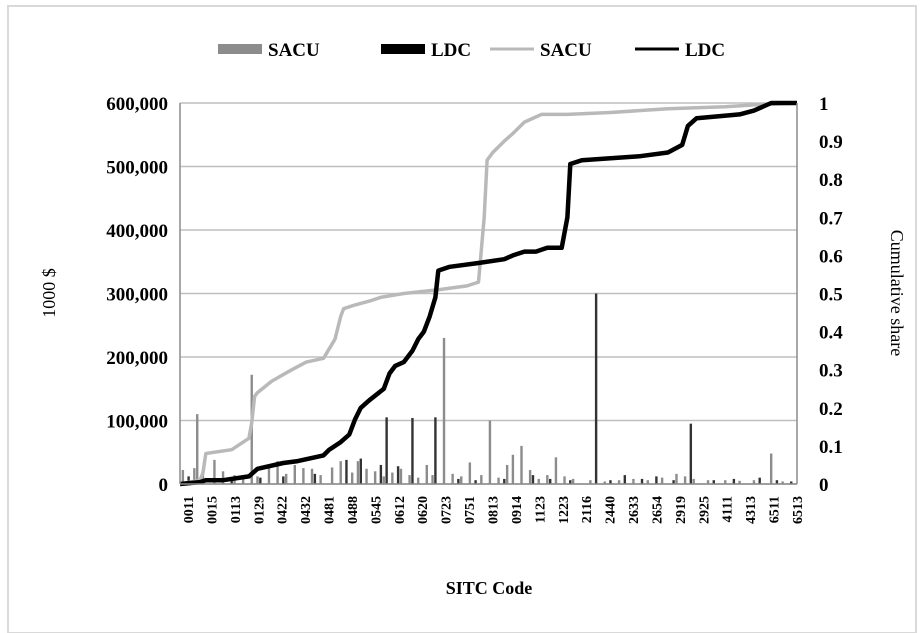  I want to click on x-tick-label: 2654, so click(657, 510).